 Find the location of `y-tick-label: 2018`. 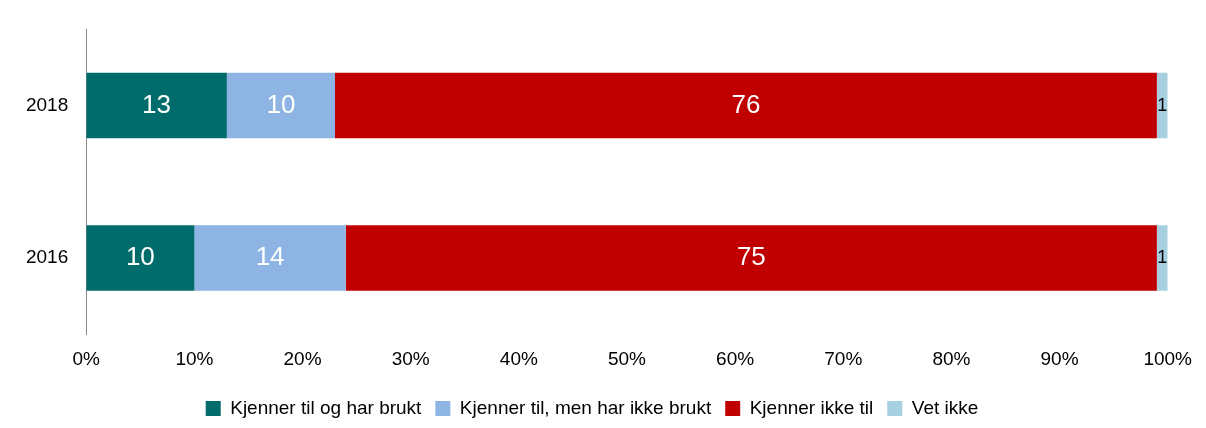

y-tick-label: 2018 is located at coordinates (47, 104).